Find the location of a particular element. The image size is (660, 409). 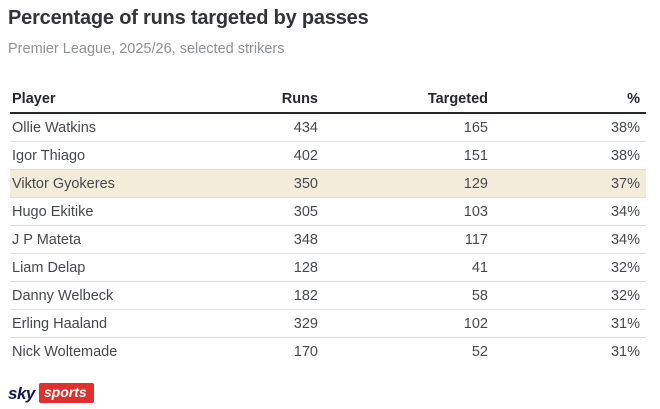

table-row: Hugo Ekitike 305 103 34% is located at coordinates (328, 212).